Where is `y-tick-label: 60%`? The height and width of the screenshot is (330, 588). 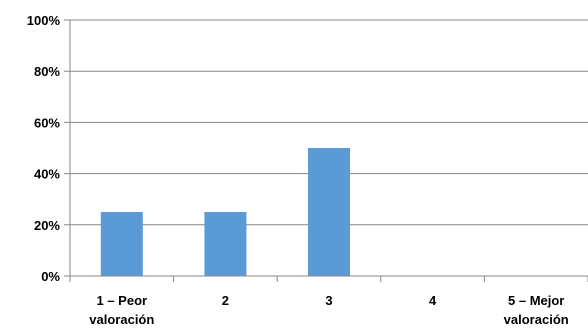 y-tick-label: 60% is located at coordinates (47, 122).